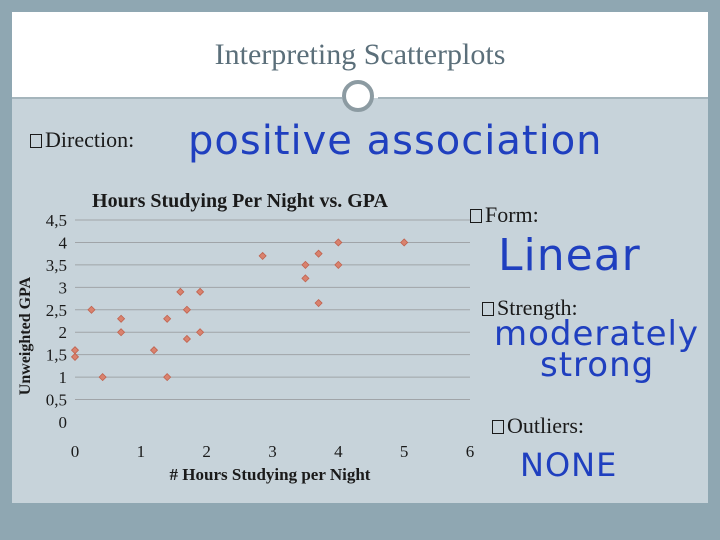 This screenshot has width=720, height=540. Describe the element at coordinates (56, 310) in the screenshot. I see `y-tick-label: 2,5` at that location.